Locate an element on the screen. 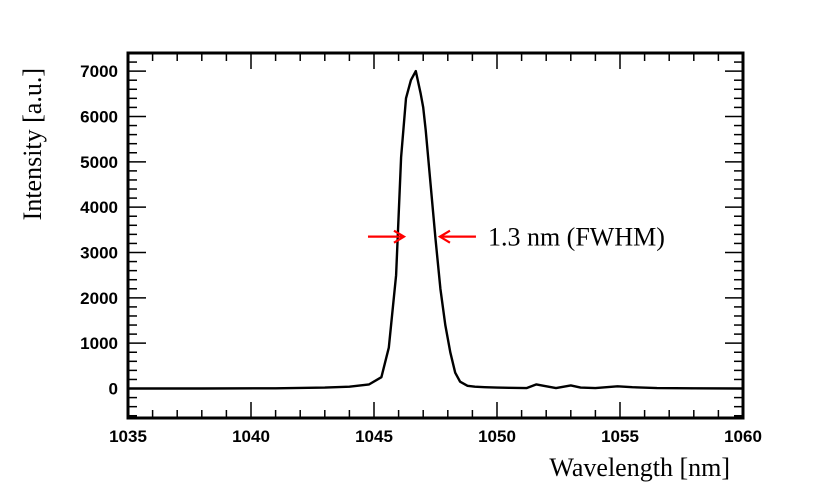 The height and width of the screenshot is (498, 830). fwhm-left-arrowhead is located at coordinates (400, 236).